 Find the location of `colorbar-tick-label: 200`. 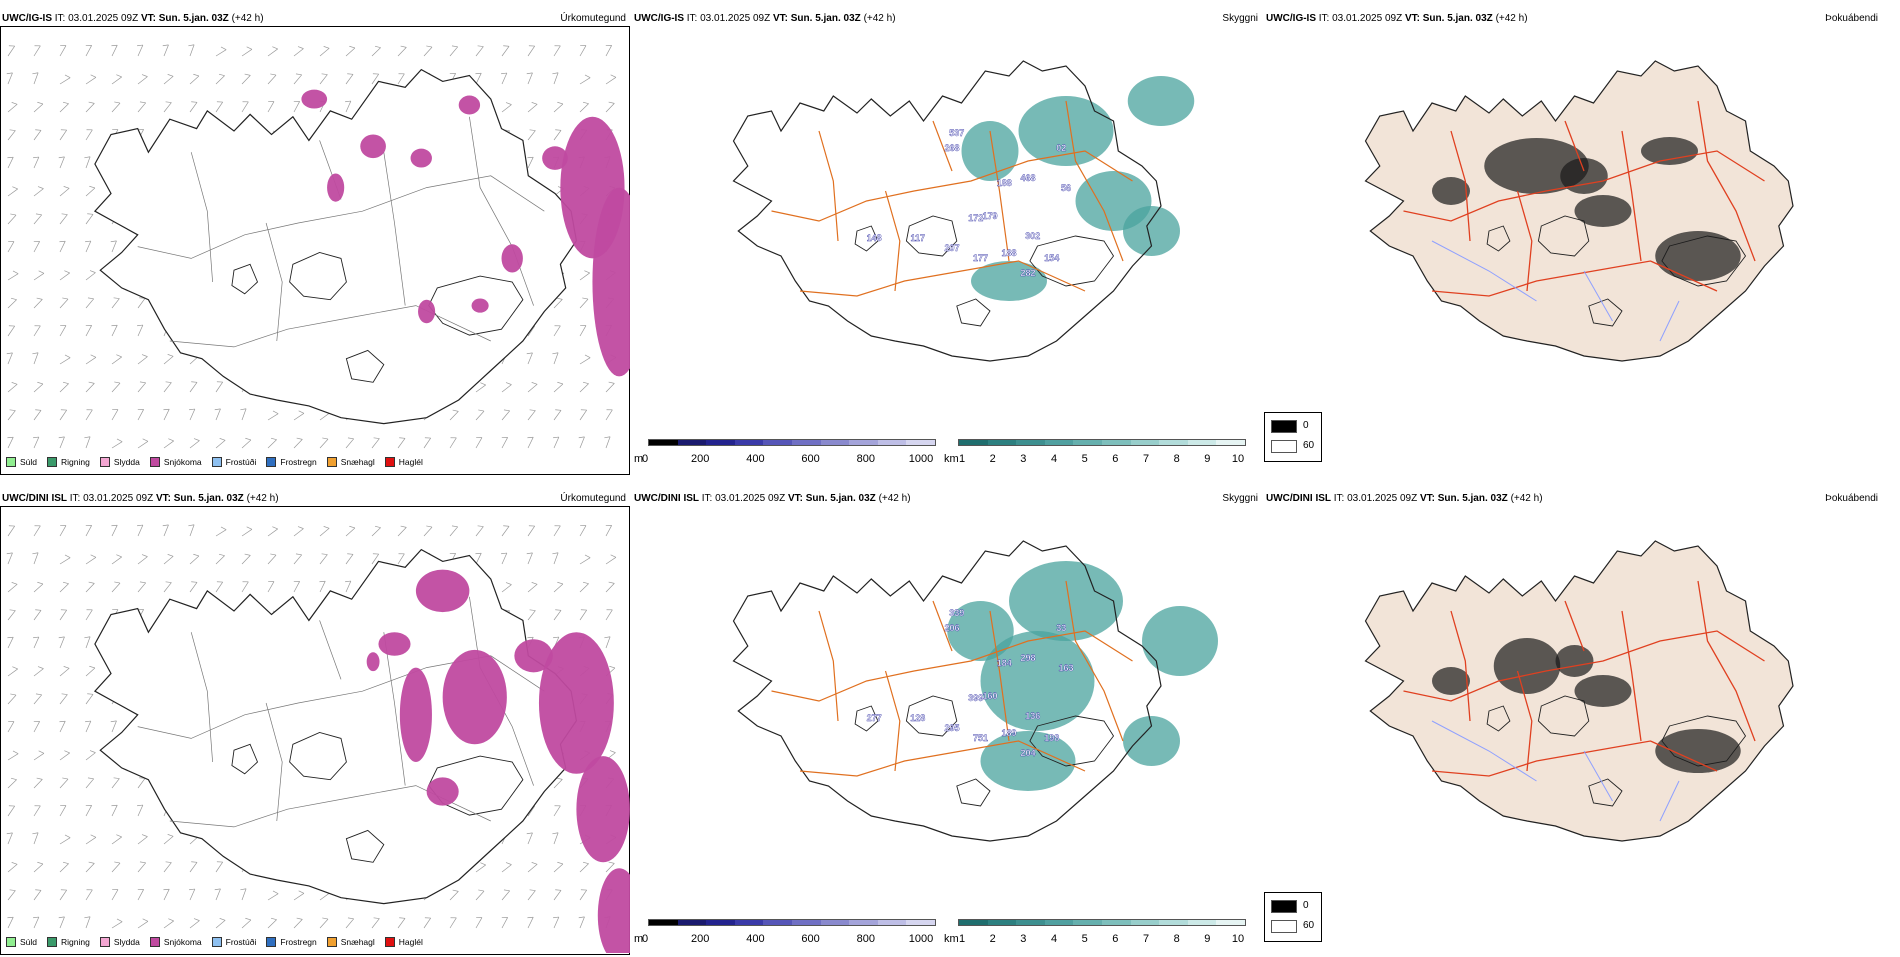

colorbar-tick-label: 200 is located at coordinates (700, 459).